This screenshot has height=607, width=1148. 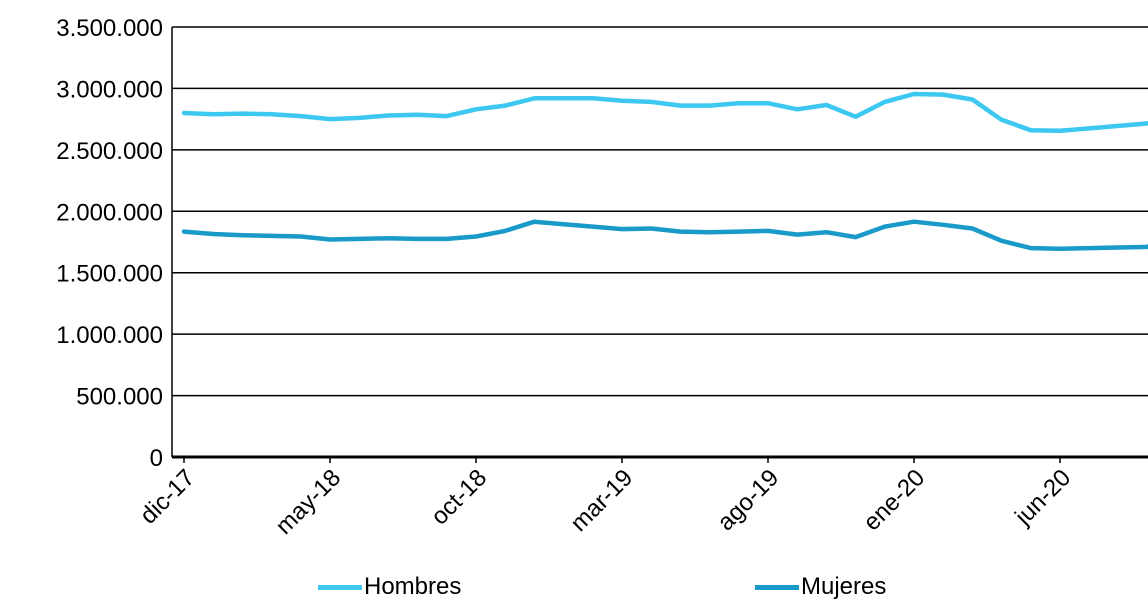 What do you see at coordinates (309, 502) in the screenshot?
I see `x-tick-label: may-18` at bounding box center [309, 502].